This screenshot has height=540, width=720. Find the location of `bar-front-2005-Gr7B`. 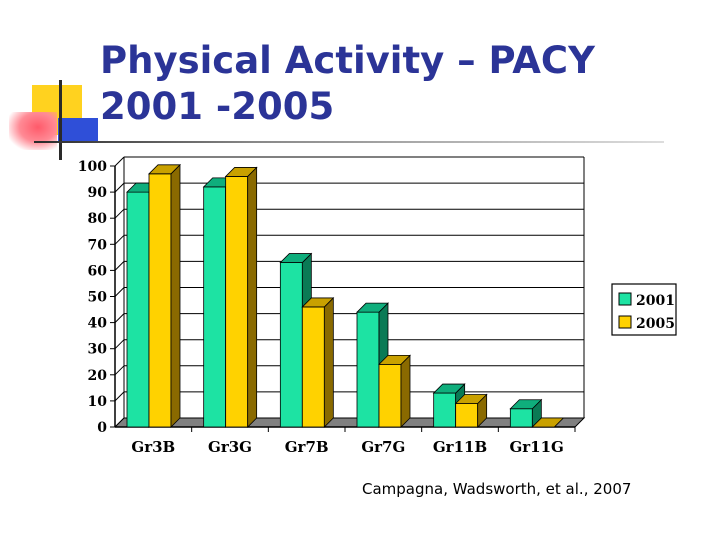

bar-front-2005-Gr7B is located at coordinates (313, 367).